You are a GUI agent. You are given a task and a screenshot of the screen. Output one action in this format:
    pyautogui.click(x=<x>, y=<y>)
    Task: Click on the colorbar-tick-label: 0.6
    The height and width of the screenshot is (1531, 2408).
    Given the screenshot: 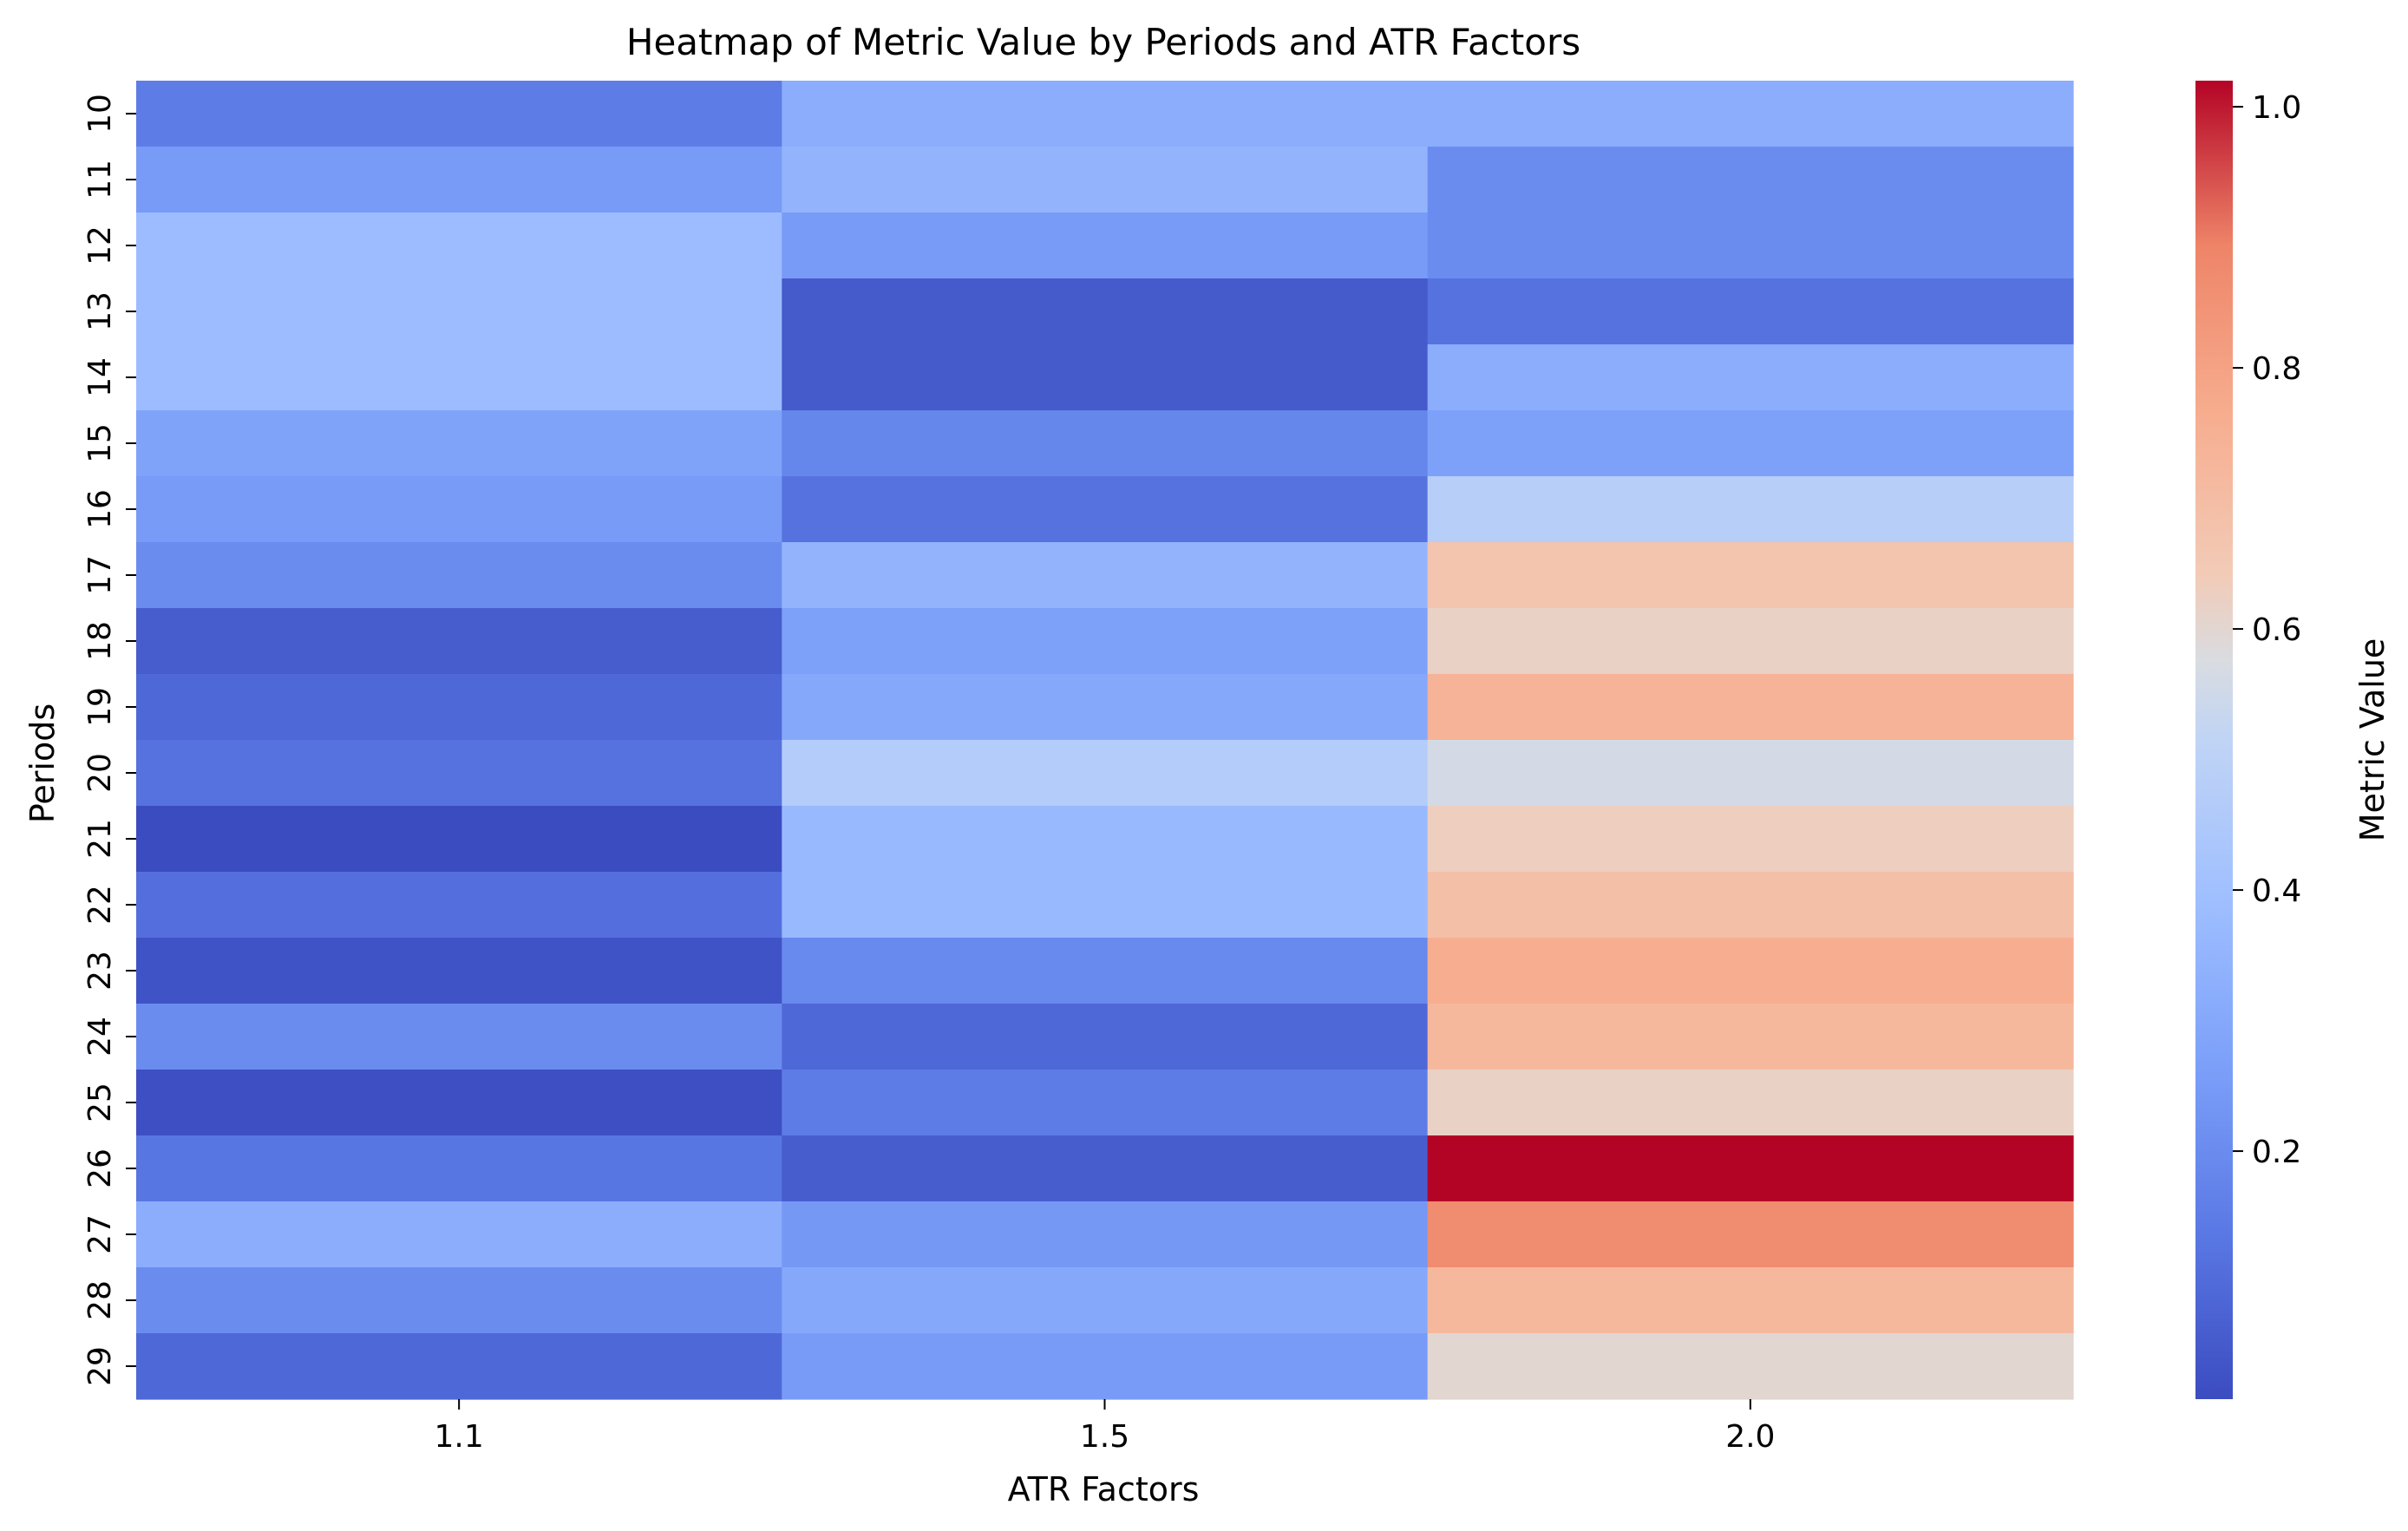 What is the action you would take?
    pyautogui.click(x=2276, y=630)
    